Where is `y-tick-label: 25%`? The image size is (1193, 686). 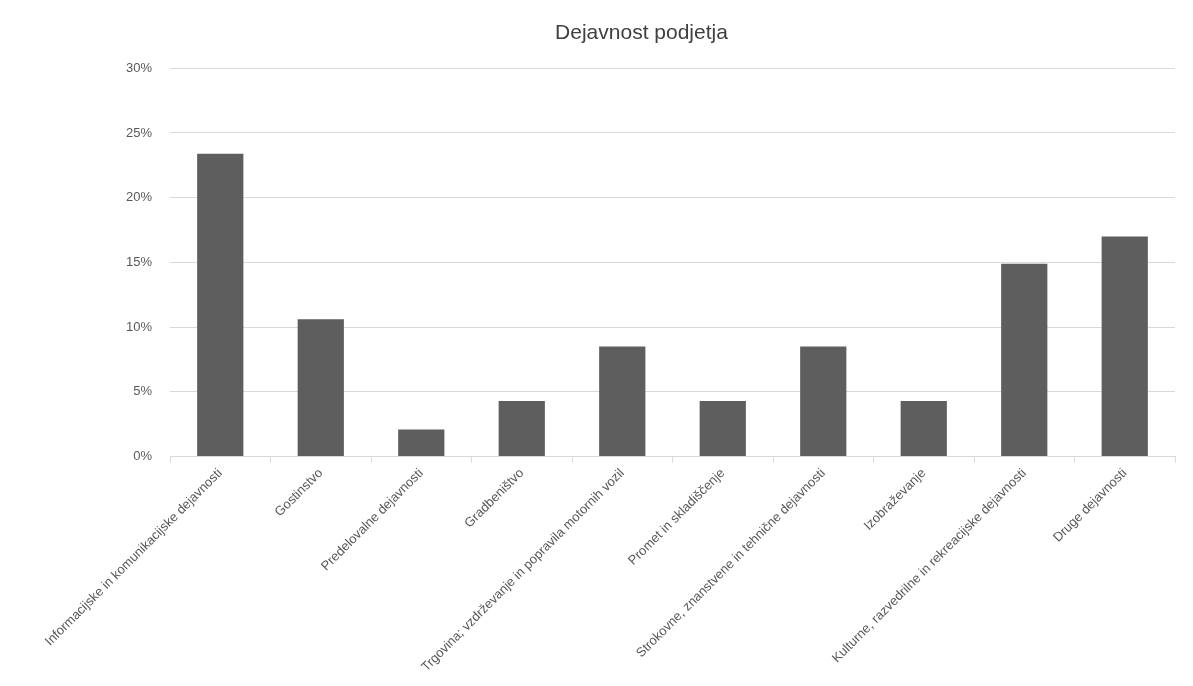 y-tick-label: 25% is located at coordinates (139, 132).